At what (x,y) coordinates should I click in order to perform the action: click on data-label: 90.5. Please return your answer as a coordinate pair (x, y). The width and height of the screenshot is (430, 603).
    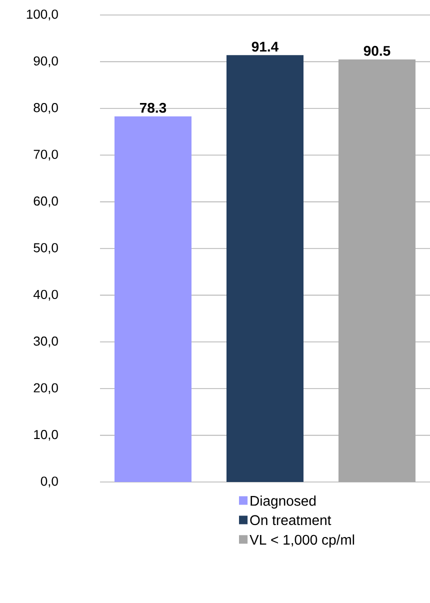
    Looking at the image, I should click on (377, 51).